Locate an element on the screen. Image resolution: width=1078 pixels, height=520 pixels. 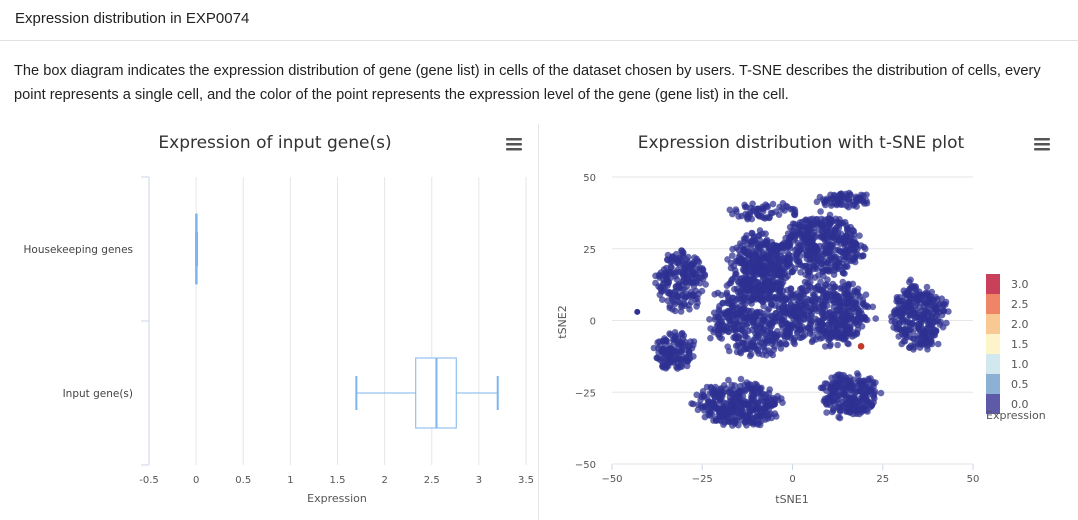
tsne-chart-menu-icon is located at coordinates (1042, 144).